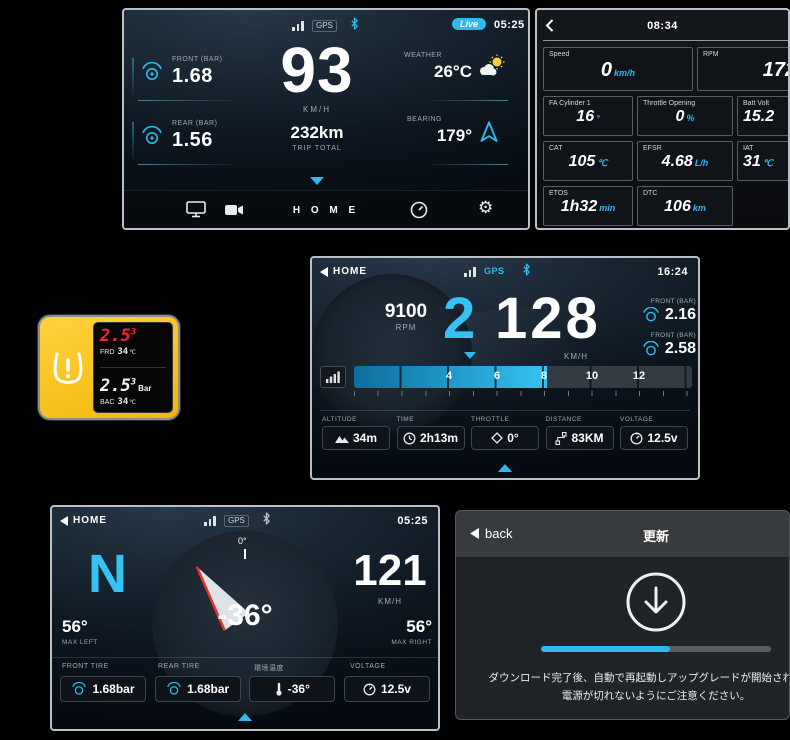  What do you see at coordinates (486, 208) in the screenshot?
I see `settings-gear-icon: ⚙` at bounding box center [486, 208].